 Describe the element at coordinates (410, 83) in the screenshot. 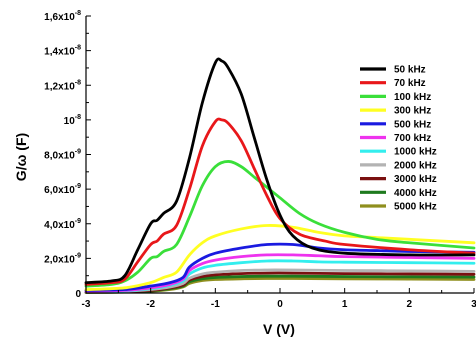

I see `legend-label: 70 kHz` at that location.